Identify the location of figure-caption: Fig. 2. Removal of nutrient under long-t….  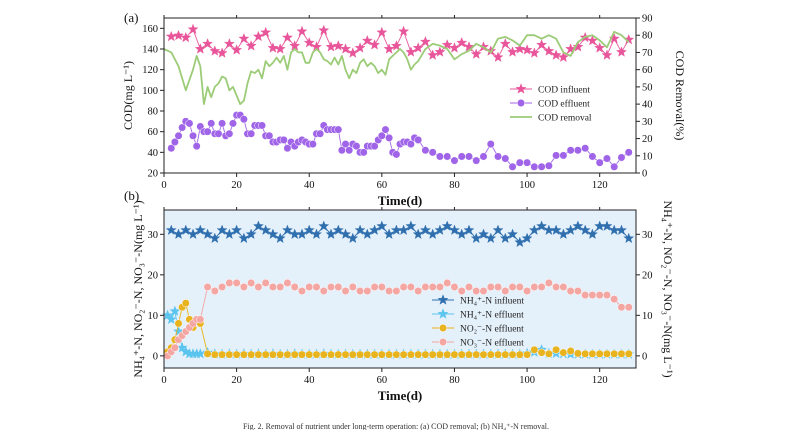
(396, 426).